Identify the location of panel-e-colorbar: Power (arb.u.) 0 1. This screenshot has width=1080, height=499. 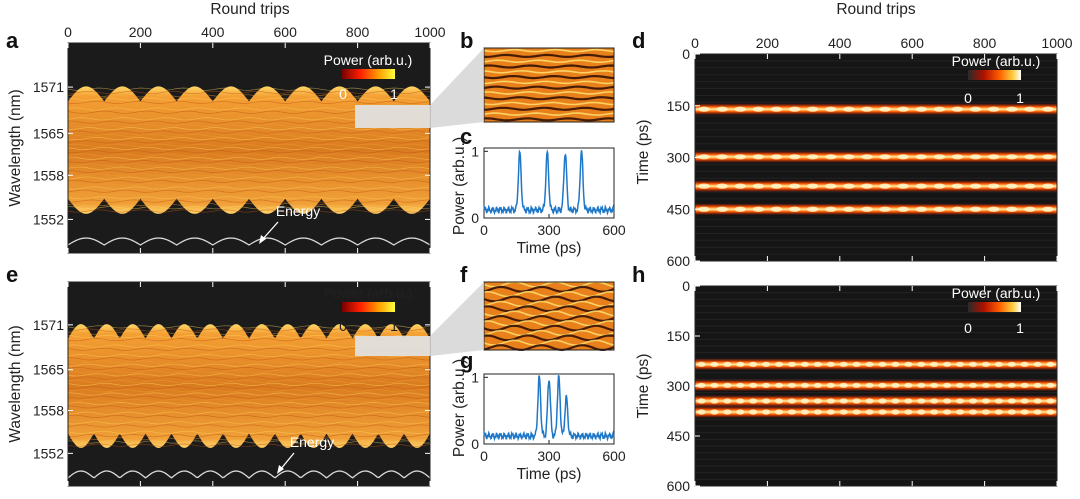
(368, 309).